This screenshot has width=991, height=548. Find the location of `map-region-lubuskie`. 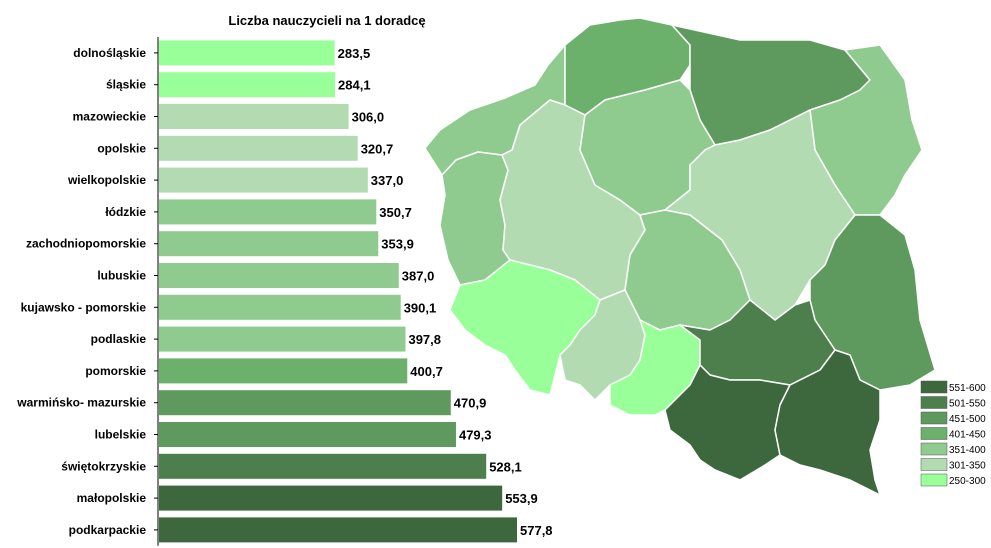

map-region-lubuskie is located at coordinates (475, 218).